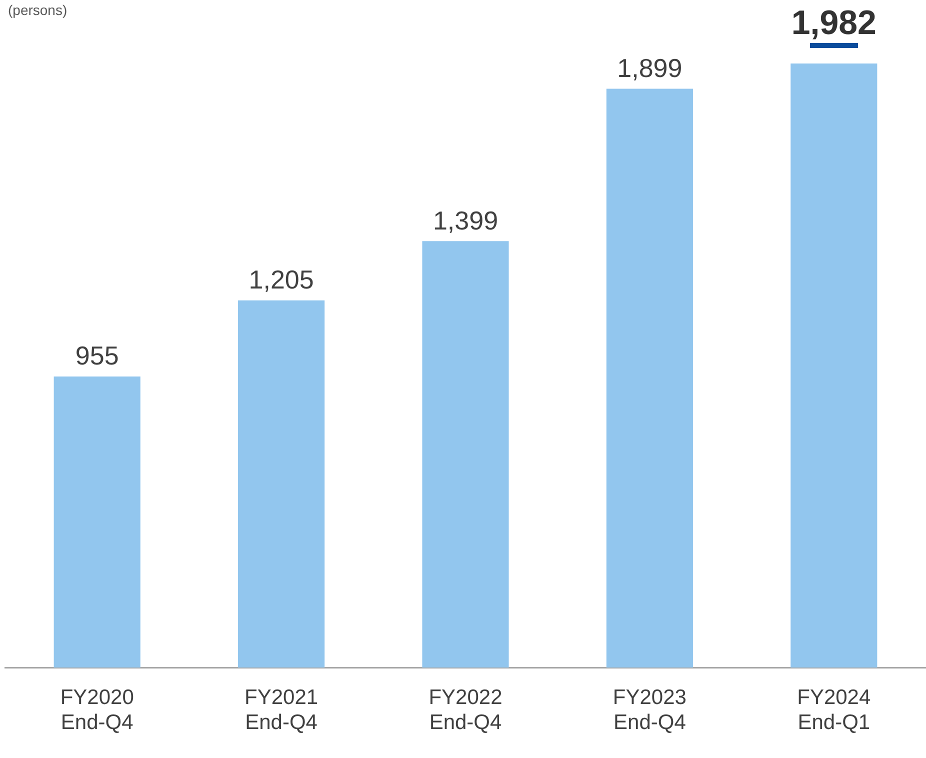 This screenshot has width=926, height=758. What do you see at coordinates (833, 23) in the screenshot?
I see `data-label: 1,982` at bounding box center [833, 23].